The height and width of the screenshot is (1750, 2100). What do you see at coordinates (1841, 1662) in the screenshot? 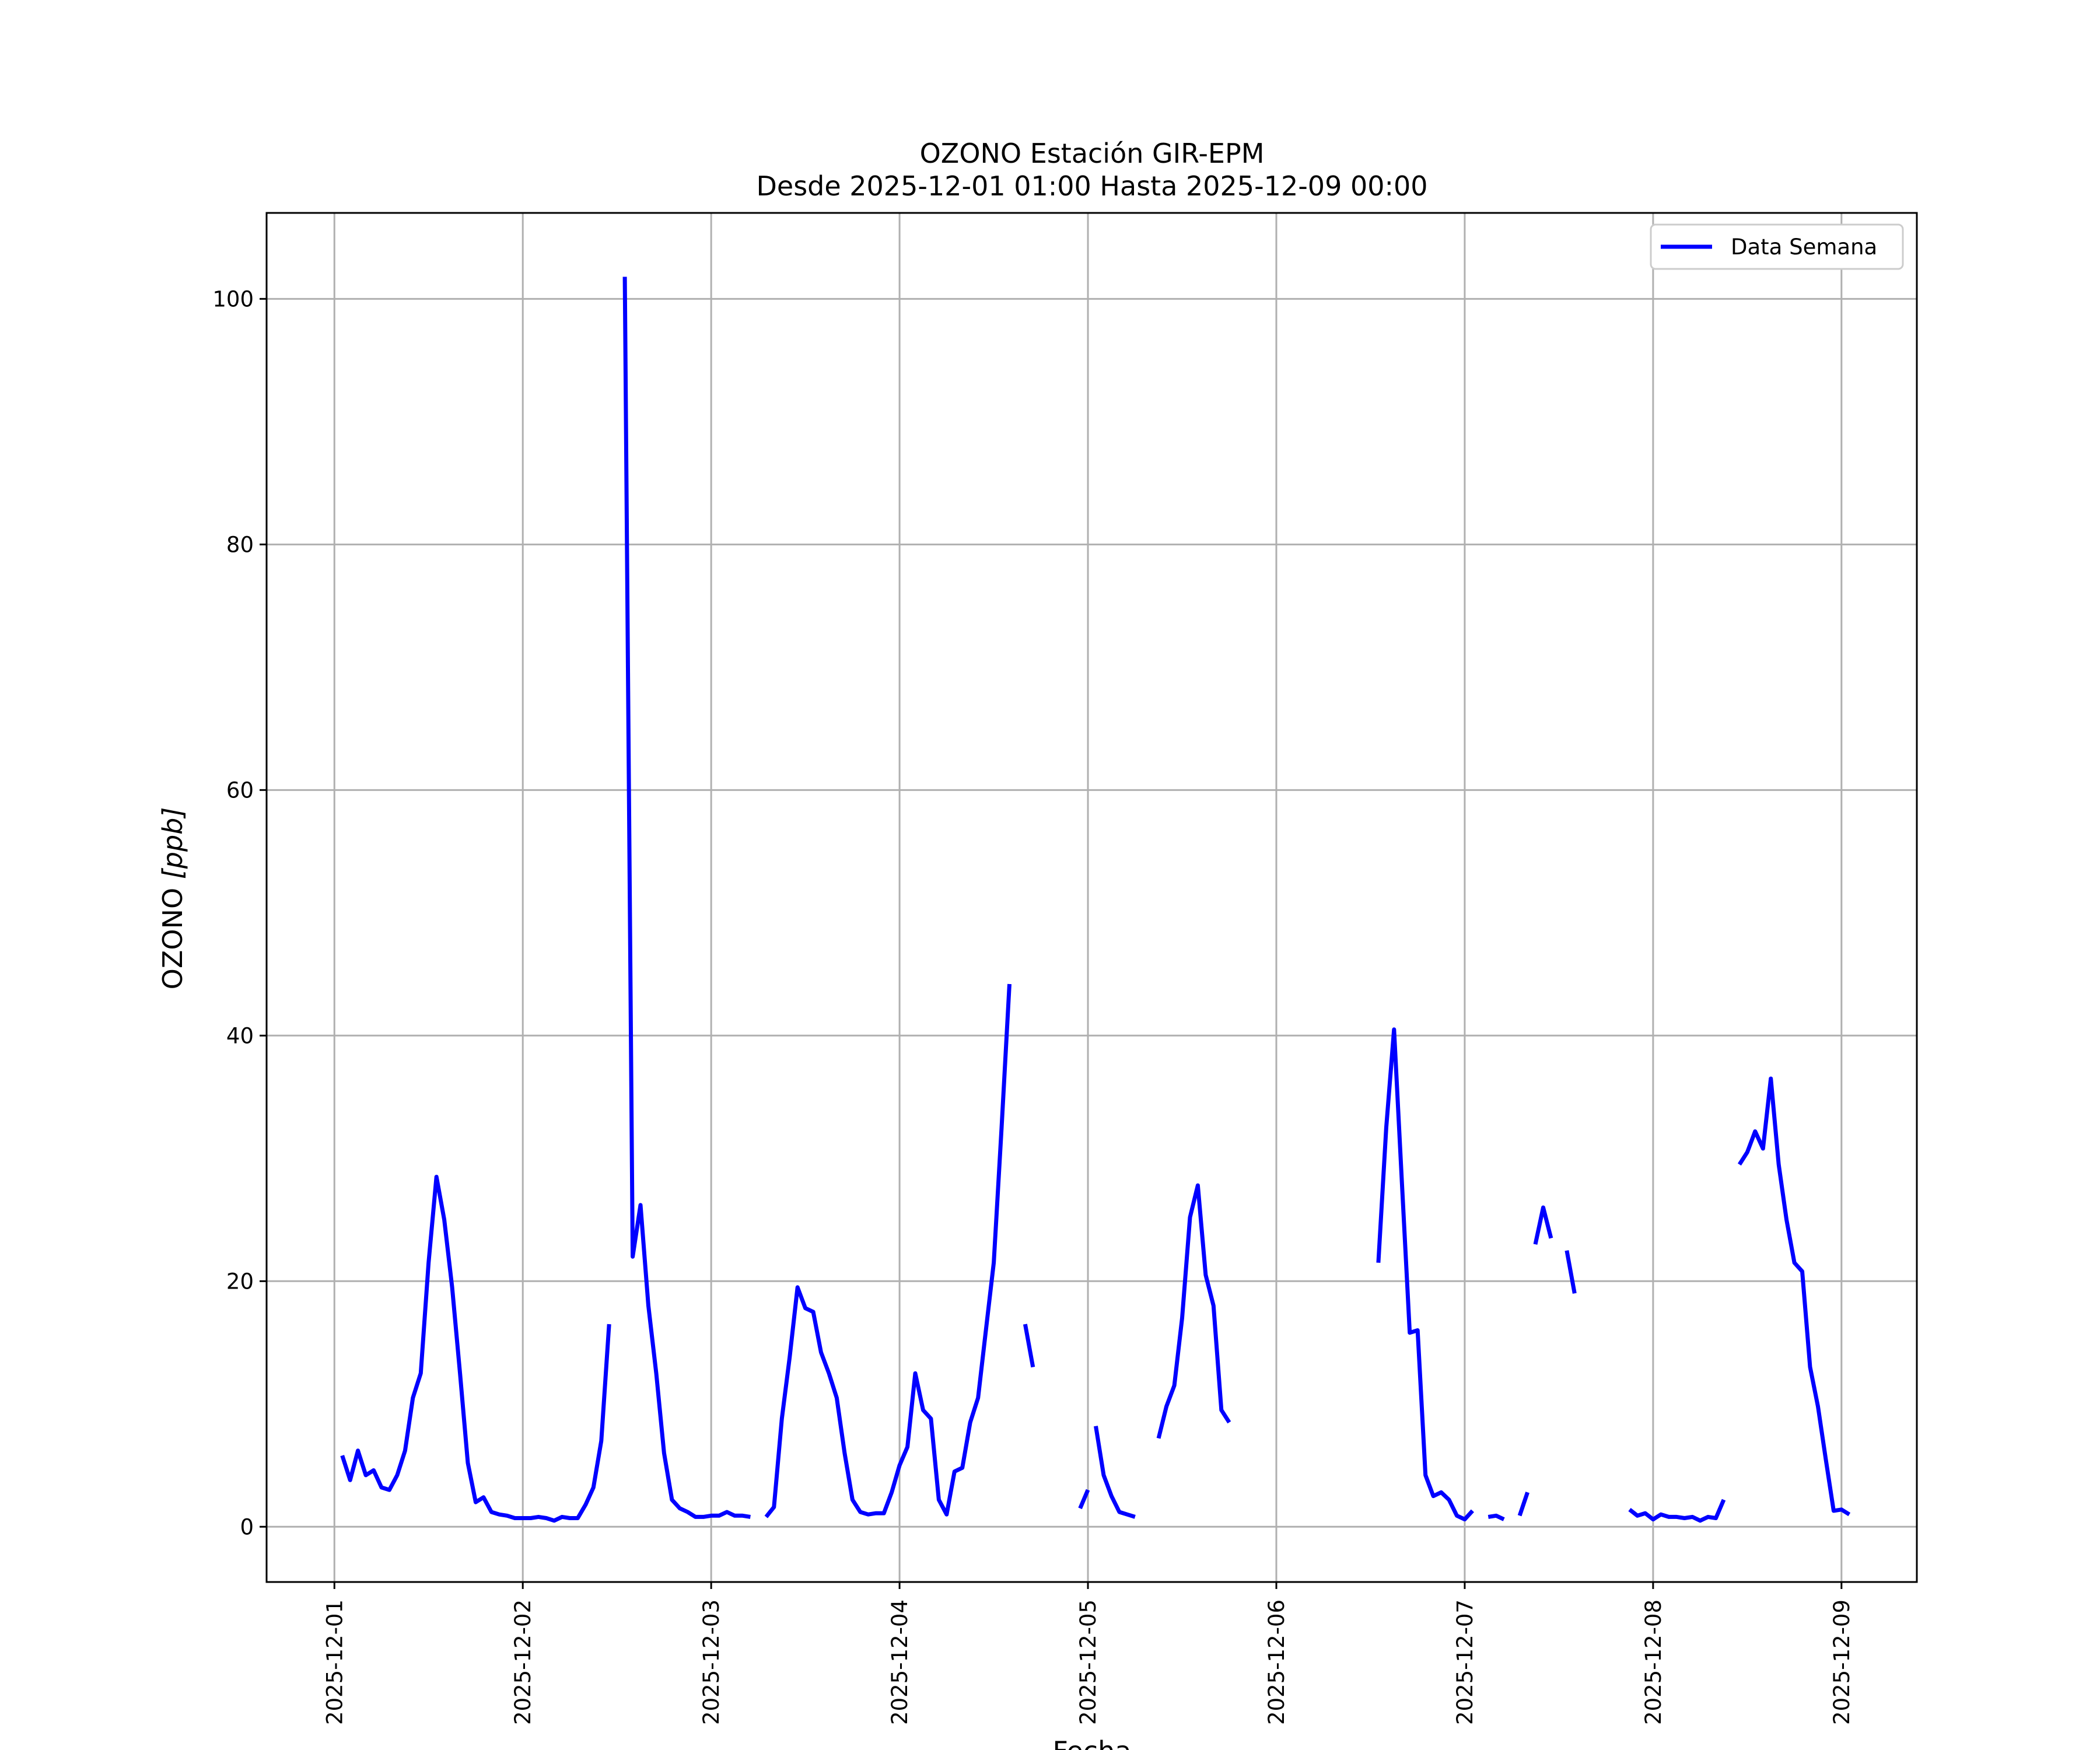
I see `x-tick-label: 2025-12-09` at bounding box center [1841, 1662].